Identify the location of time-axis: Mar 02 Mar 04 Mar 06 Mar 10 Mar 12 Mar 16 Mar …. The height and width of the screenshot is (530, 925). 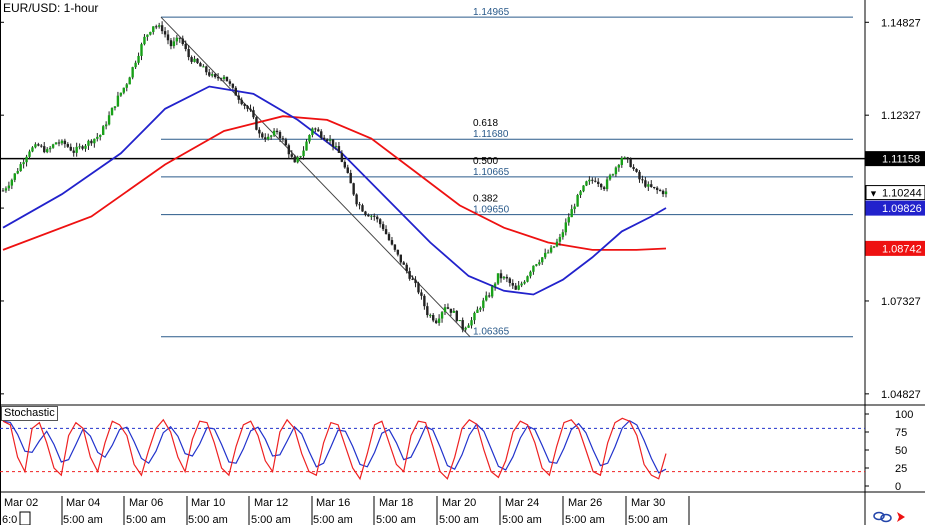
(346, 511).